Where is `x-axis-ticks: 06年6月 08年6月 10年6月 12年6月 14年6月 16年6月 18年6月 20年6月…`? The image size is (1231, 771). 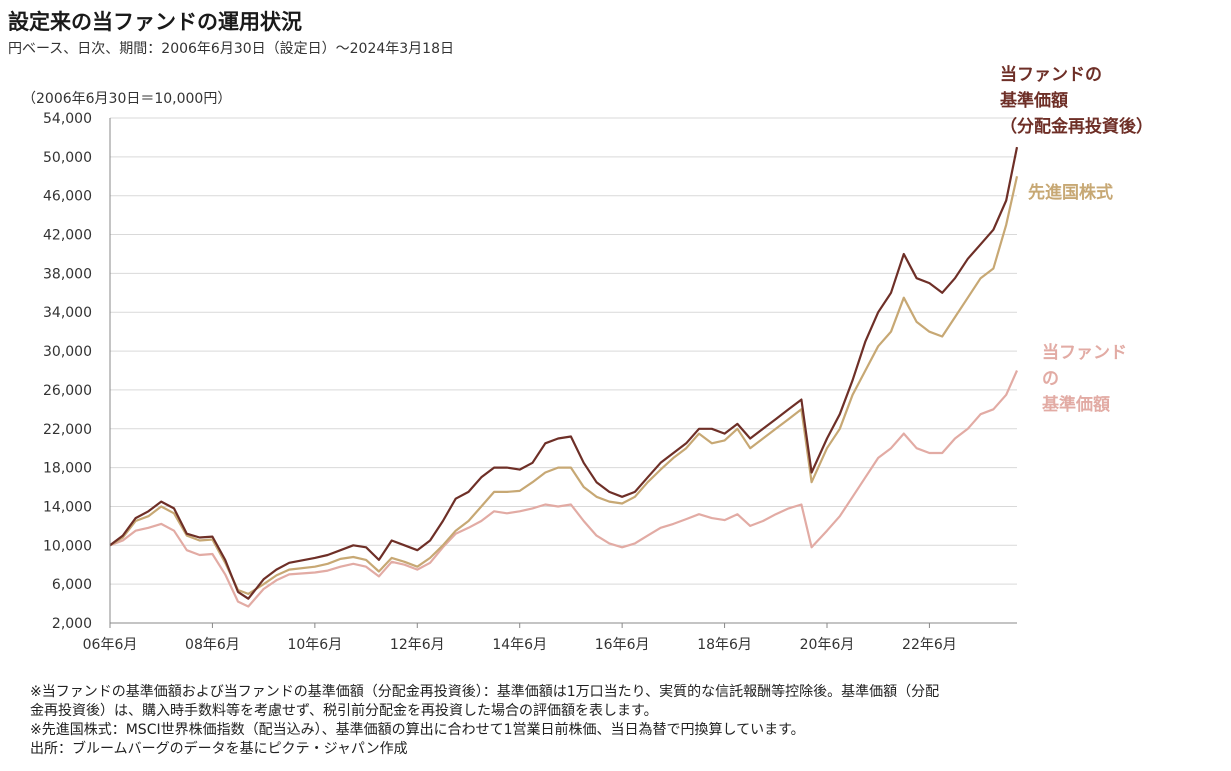
x-axis-ticks: 06年6月 08年6月 10年6月 12年6月 14年6月 16年6月 18年6月 20年6月… is located at coordinates (520, 638).